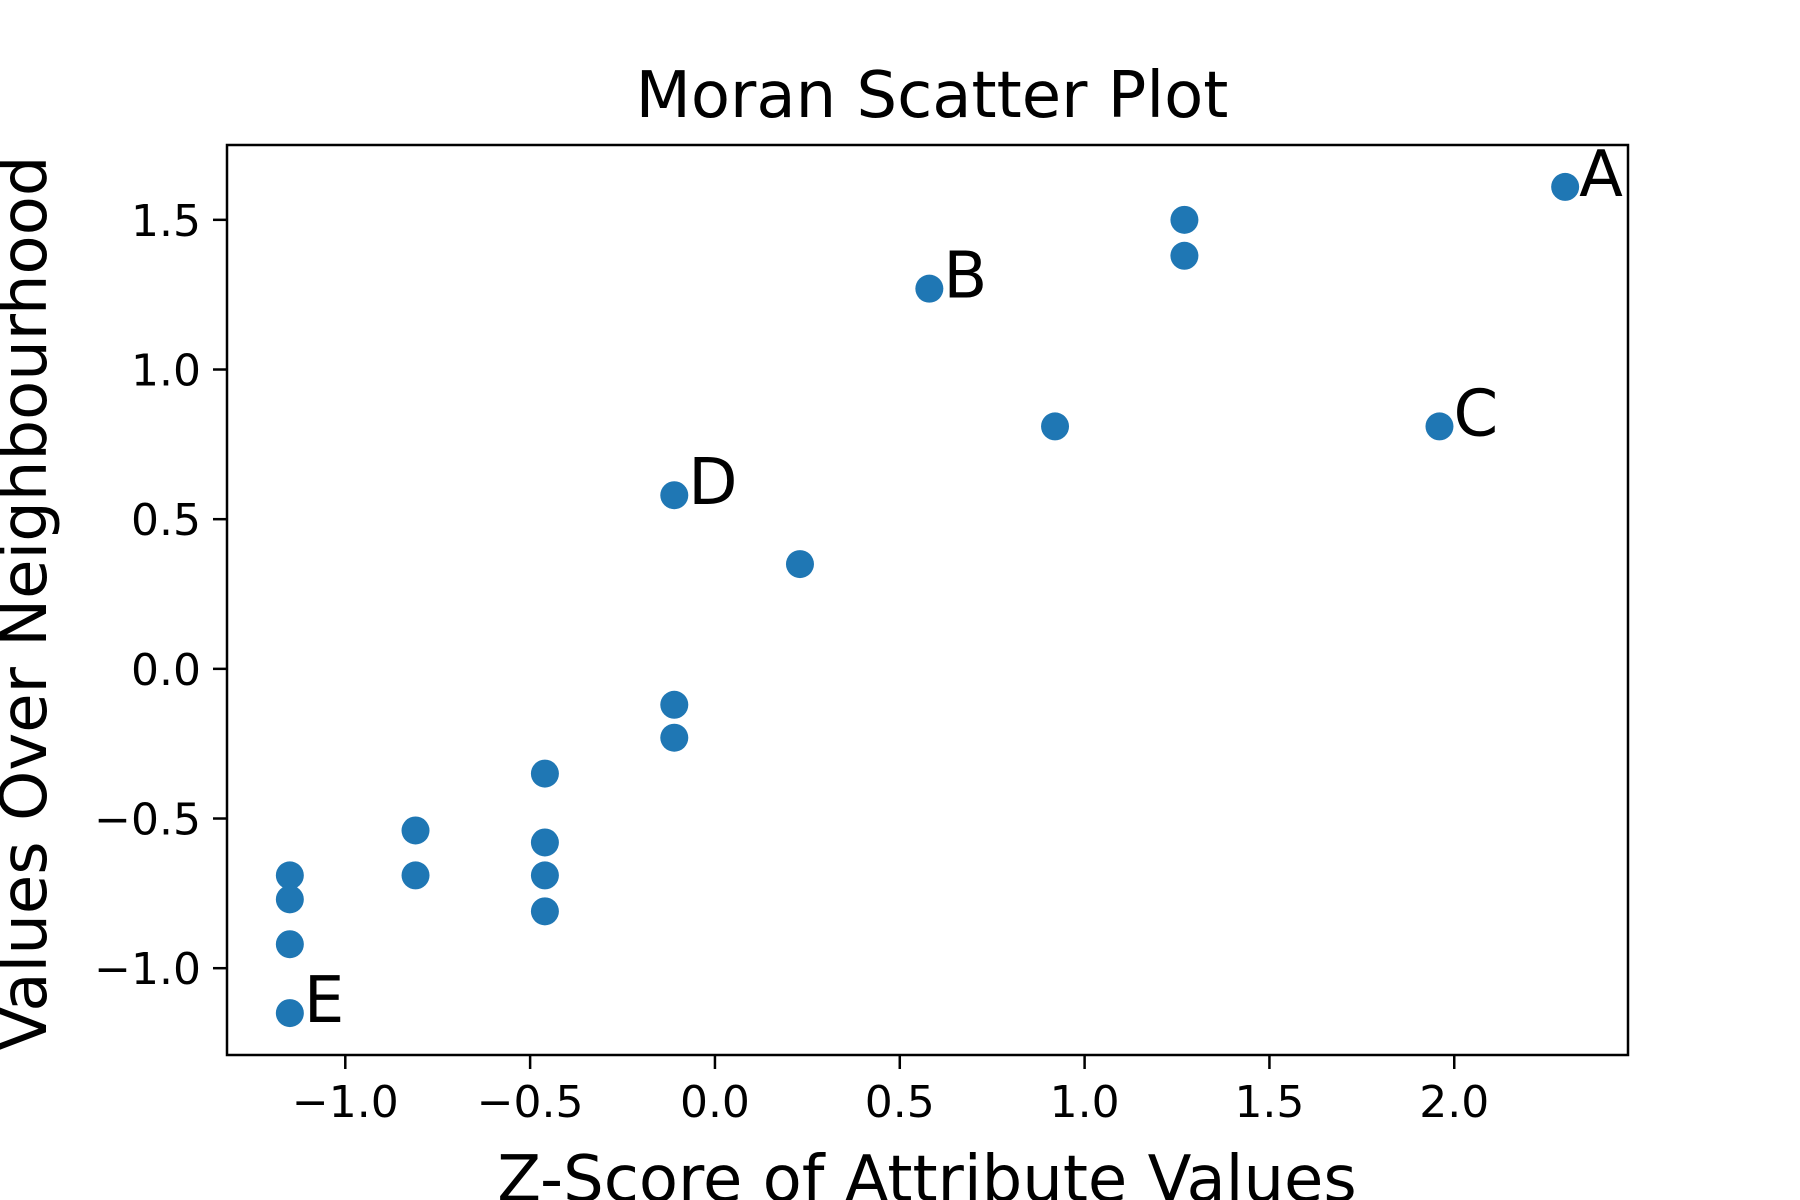 This screenshot has width=1800, height=1200. Describe the element at coordinates (1601, 175) in the screenshot. I see `point-label-a: A` at that location.